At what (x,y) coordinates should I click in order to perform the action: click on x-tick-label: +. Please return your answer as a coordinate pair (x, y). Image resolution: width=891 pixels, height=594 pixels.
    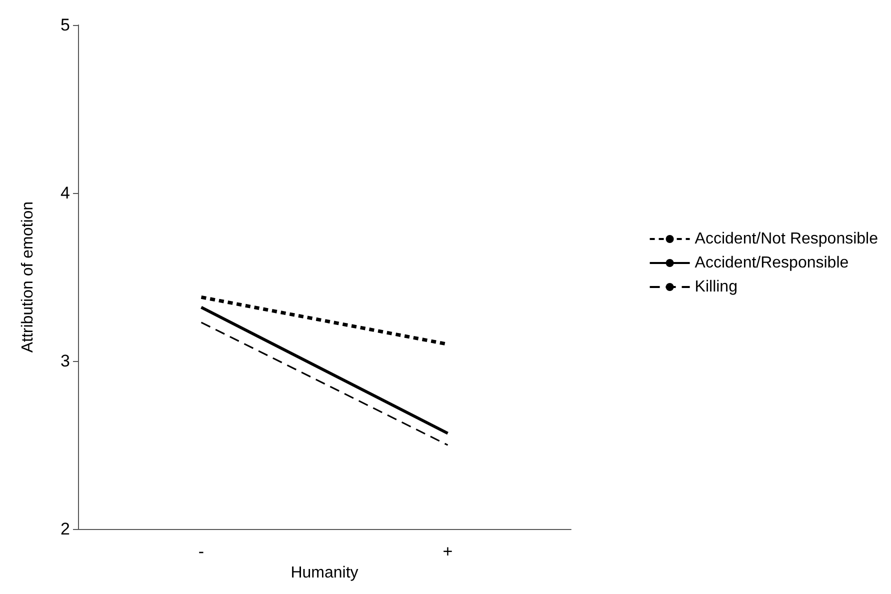
    Looking at the image, I should click on (447, 552).